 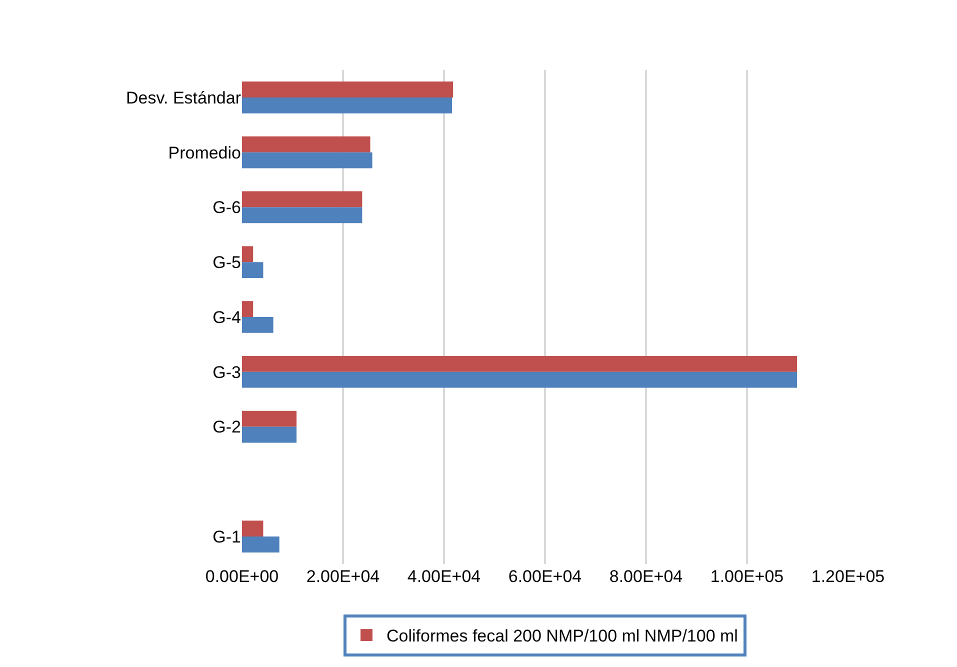 I want to click on y-tick-label: G-5, so click(x=226, y=262).